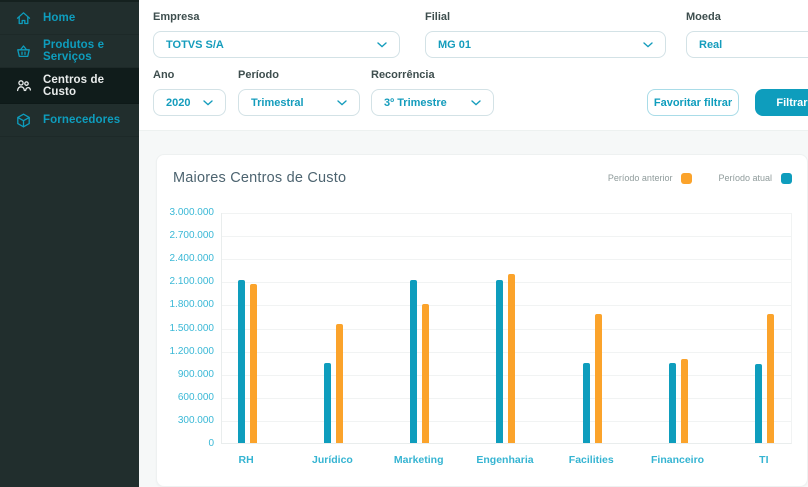 Image resolution: width=808 pixels, height=487 pixels. What do you see at coordinates (69, 18) in the screenshot?
I see `sidebar-item-home: Home` at bounding box center [69, 18].